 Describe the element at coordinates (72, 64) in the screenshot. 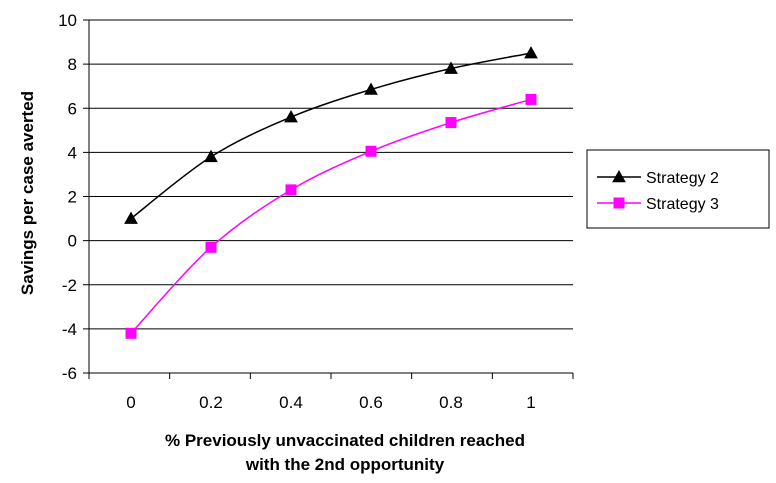

I see `y-tick-label: 8` at that location.